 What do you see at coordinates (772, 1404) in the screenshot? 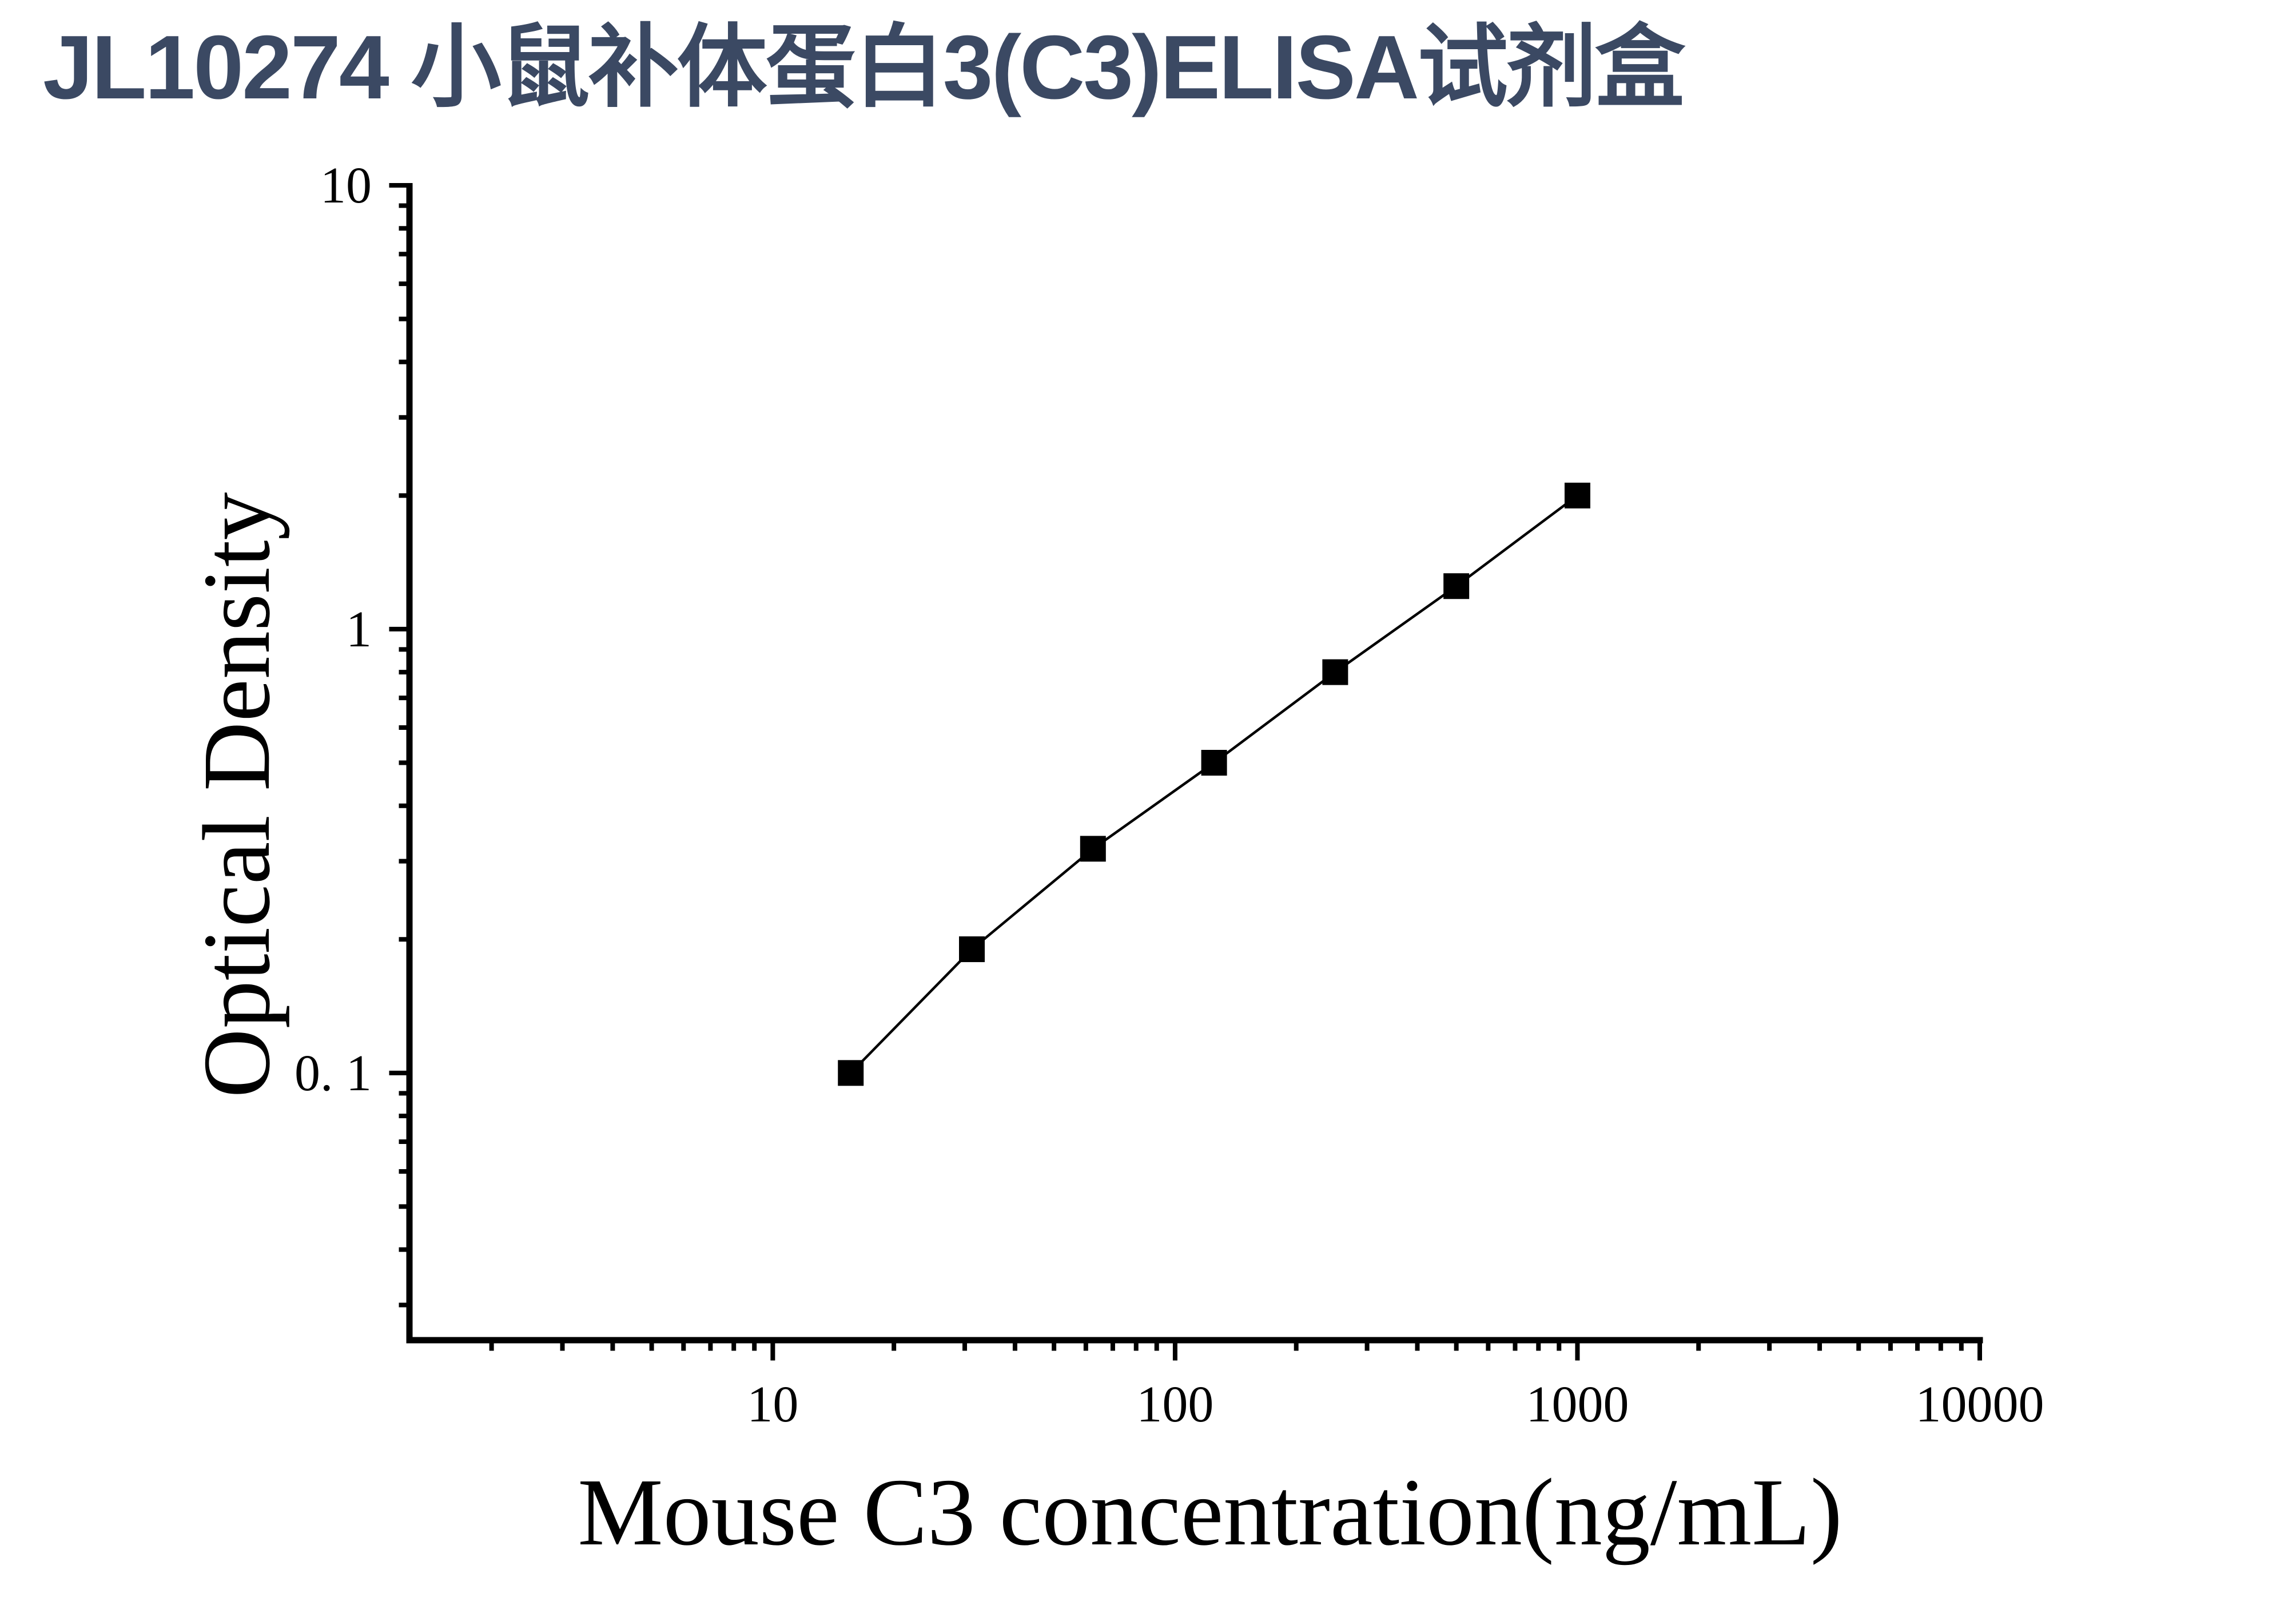
I see `x-tick-label: 10` at bounding box center [772, 1404].